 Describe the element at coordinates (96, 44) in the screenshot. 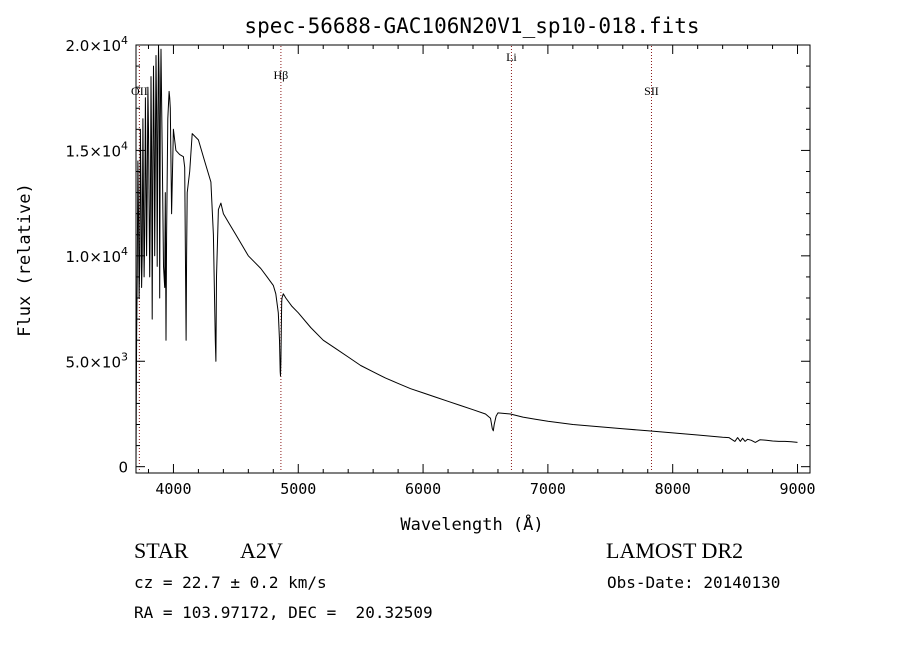

I see `y-tick-label: 2.0×104` at that location.